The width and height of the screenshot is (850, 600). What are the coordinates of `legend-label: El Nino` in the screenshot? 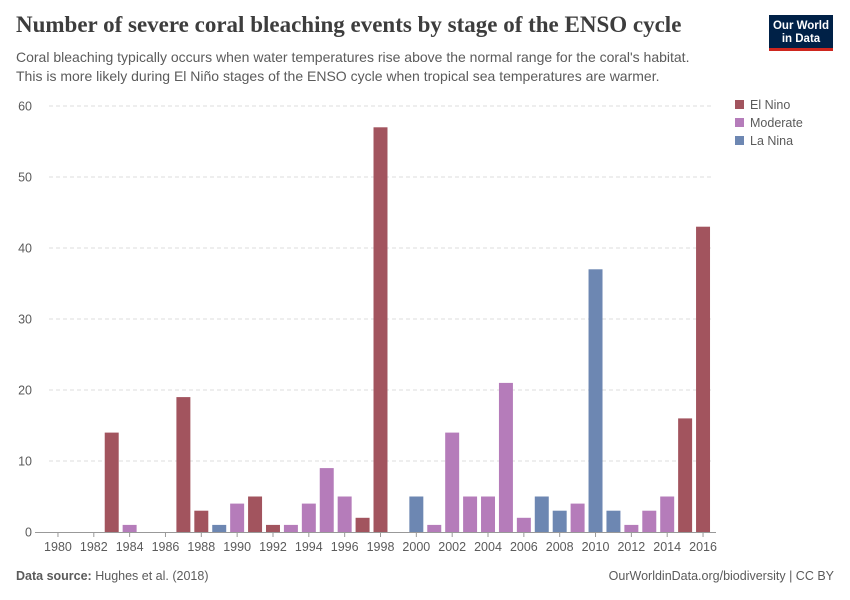 It's located at (770, 105).